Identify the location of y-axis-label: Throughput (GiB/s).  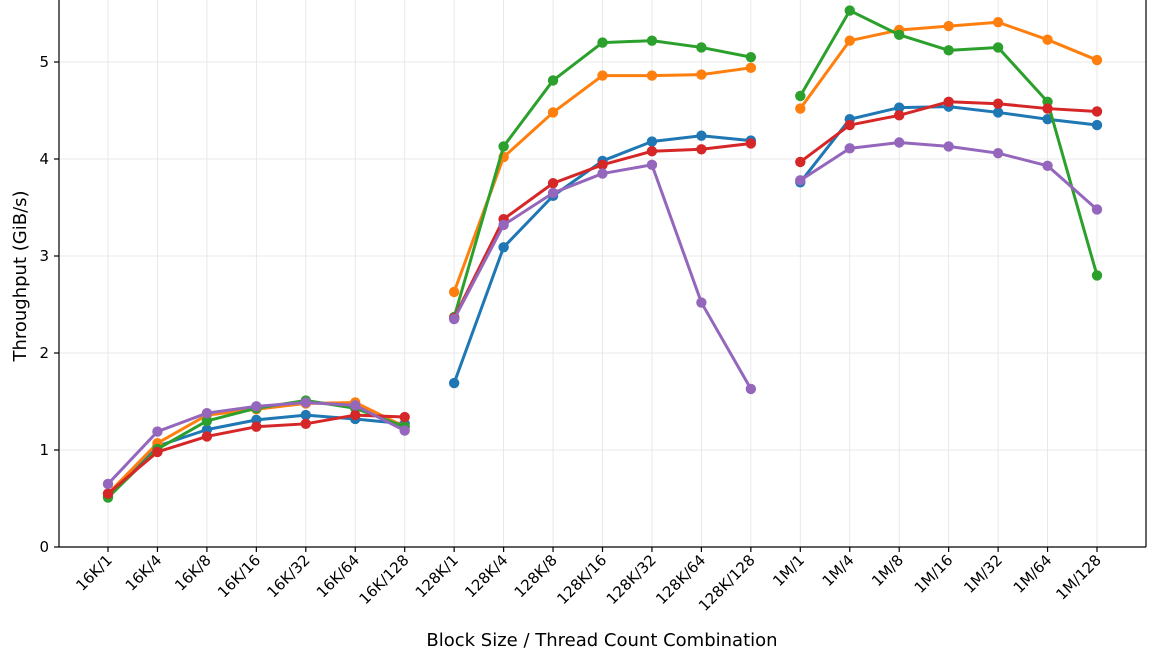
(20, 276).